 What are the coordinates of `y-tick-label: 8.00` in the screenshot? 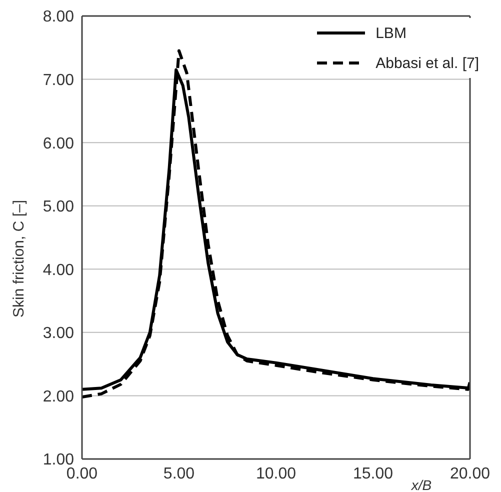 It's located at (58, 17).